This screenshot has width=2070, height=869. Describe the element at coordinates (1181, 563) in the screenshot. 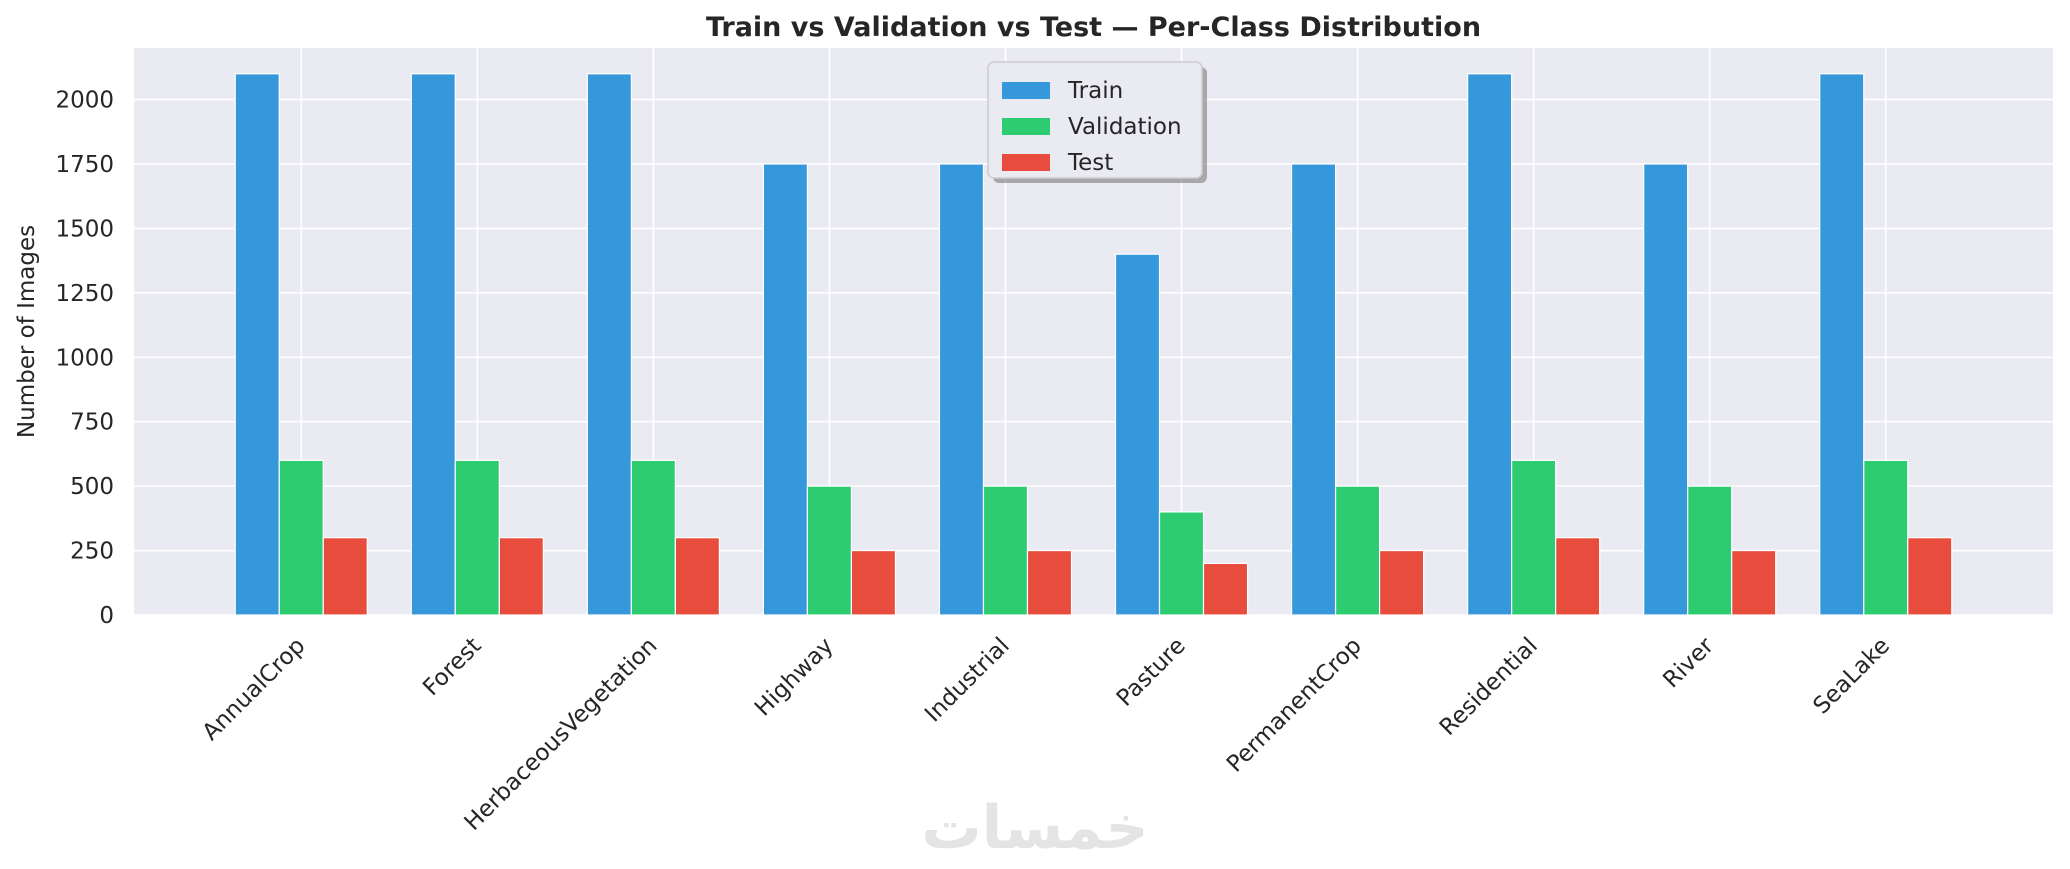

I see `bar-validation-pasture` at that location.